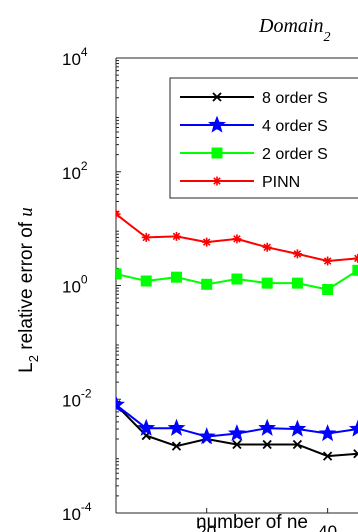 This screenshot has height=532, width=358. I want to click on x-tick-label: 40, so click(327, 527).